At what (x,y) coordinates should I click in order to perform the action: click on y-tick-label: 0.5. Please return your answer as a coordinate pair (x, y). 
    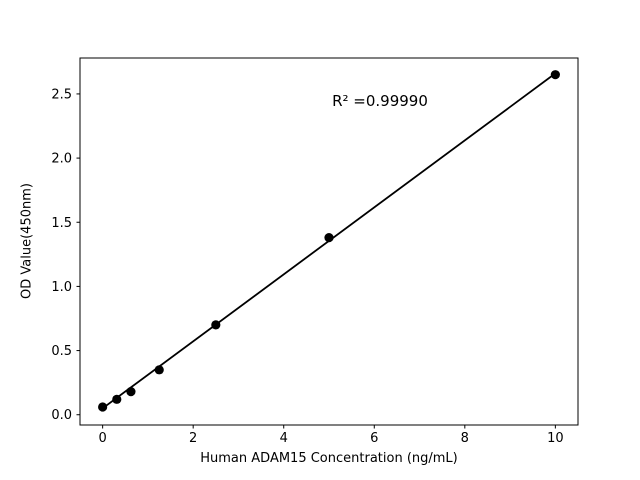
    Looking at the image, I should click on (61, 351).